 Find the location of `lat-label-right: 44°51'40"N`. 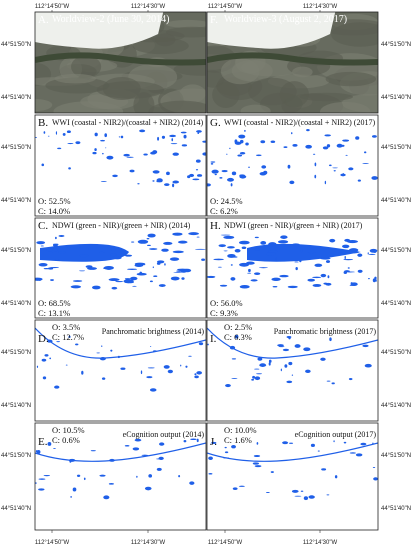

lat-label-right: 44°51'40"N is located at coordinates (396, 509).